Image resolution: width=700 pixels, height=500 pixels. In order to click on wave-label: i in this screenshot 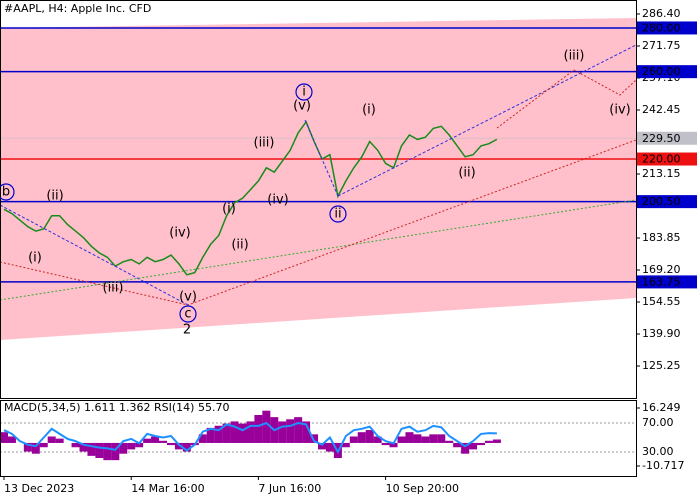, I will do `click(304, 92)`.